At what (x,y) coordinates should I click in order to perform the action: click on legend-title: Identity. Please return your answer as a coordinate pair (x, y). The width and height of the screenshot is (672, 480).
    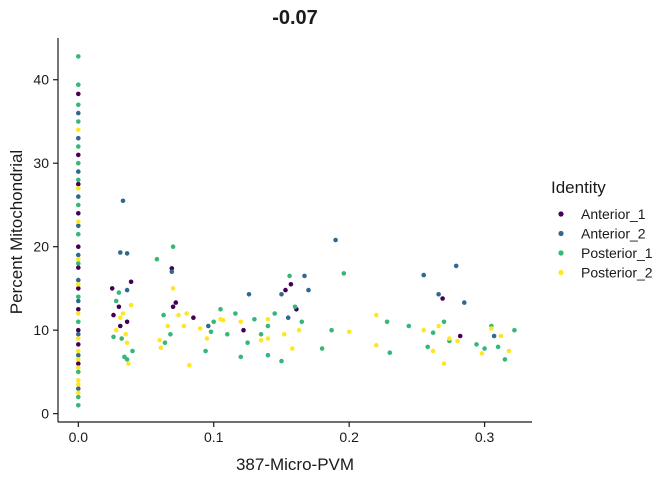
    Looking at the image, I should click on (578, 187).